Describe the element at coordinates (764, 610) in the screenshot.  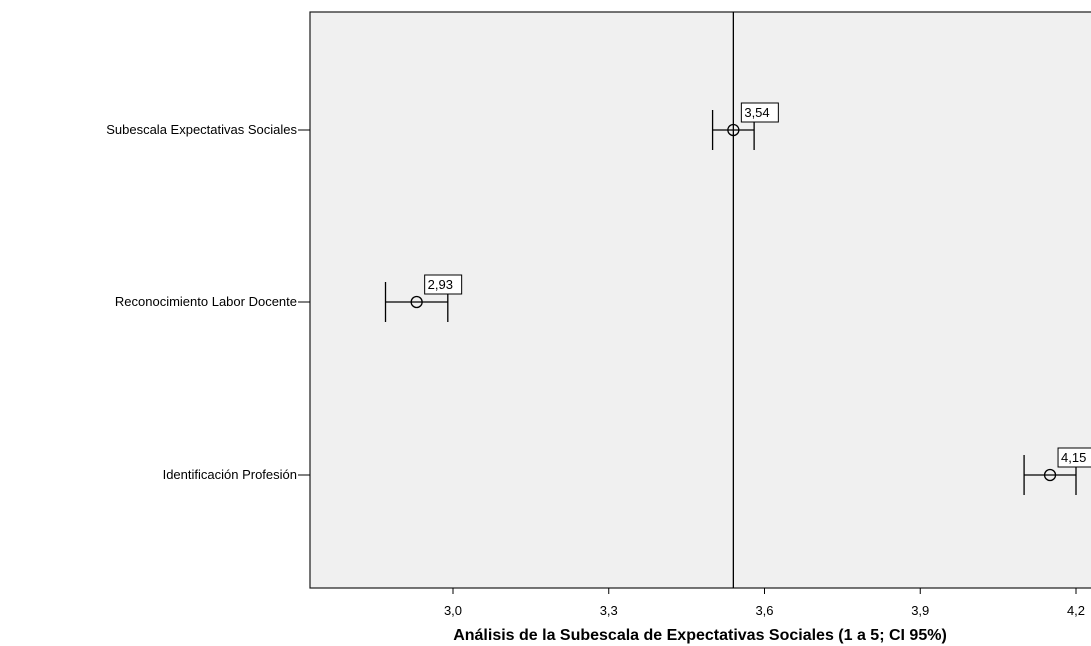
I see `x-tick-label: 3,6` at that location.